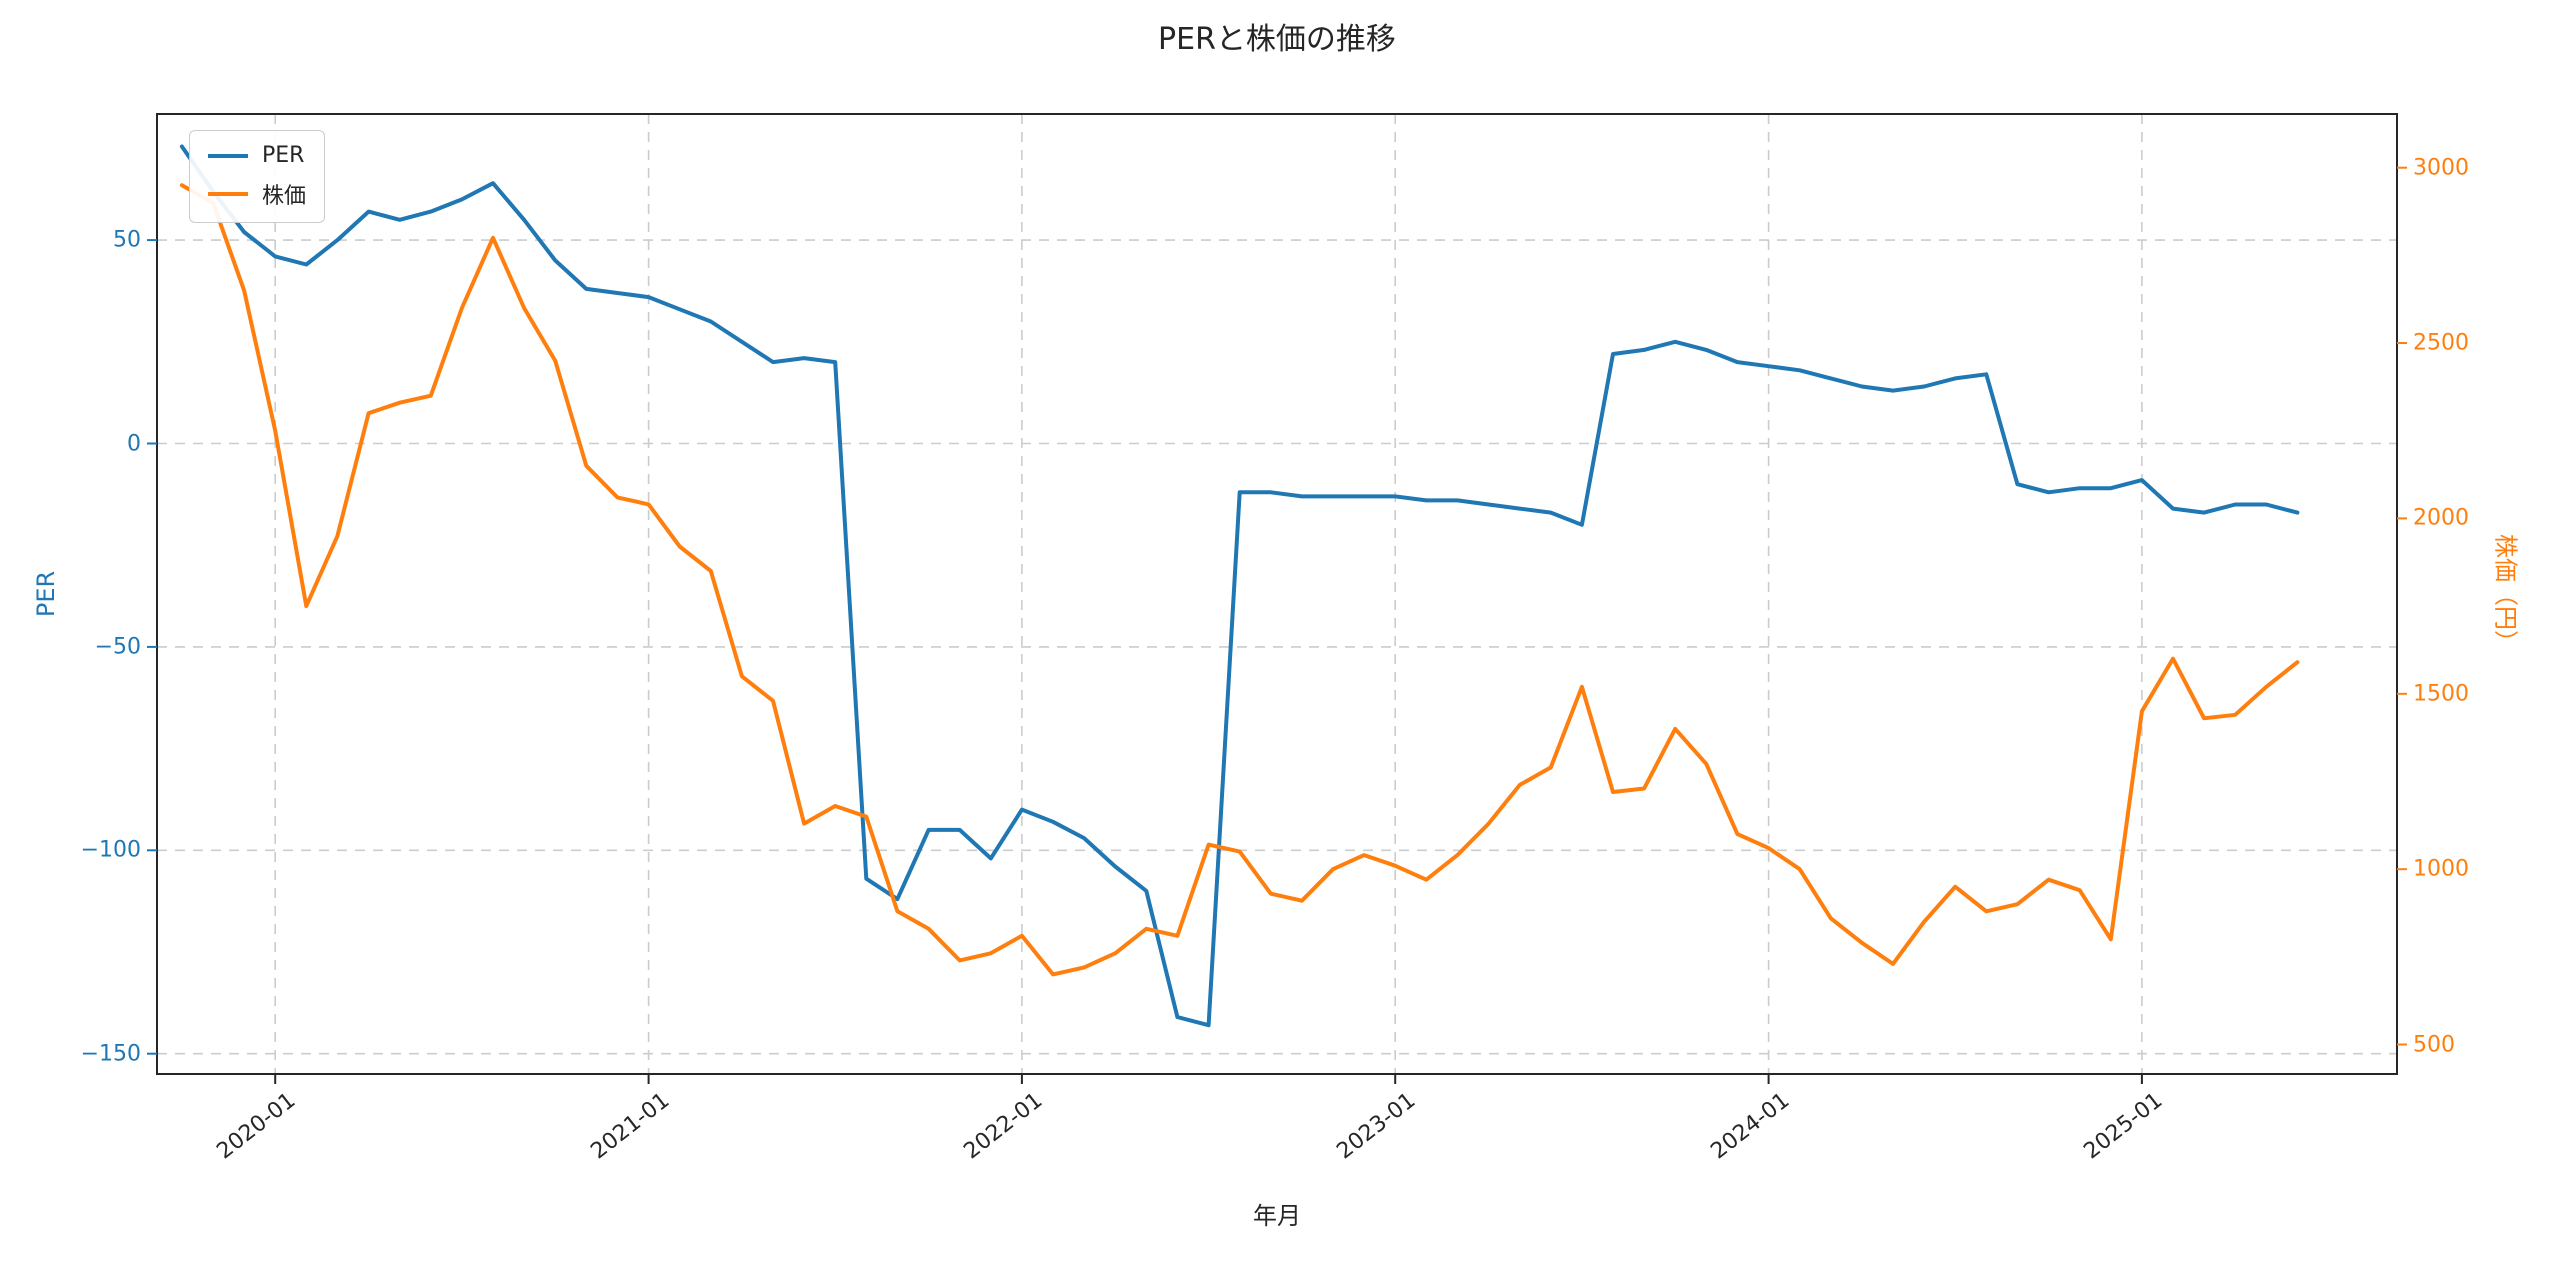 This screenshot has height=1269, width=2560. Describe the element at coordinates (257, 155) in the screenshot. I see `legend-item-per: PER` at that location.